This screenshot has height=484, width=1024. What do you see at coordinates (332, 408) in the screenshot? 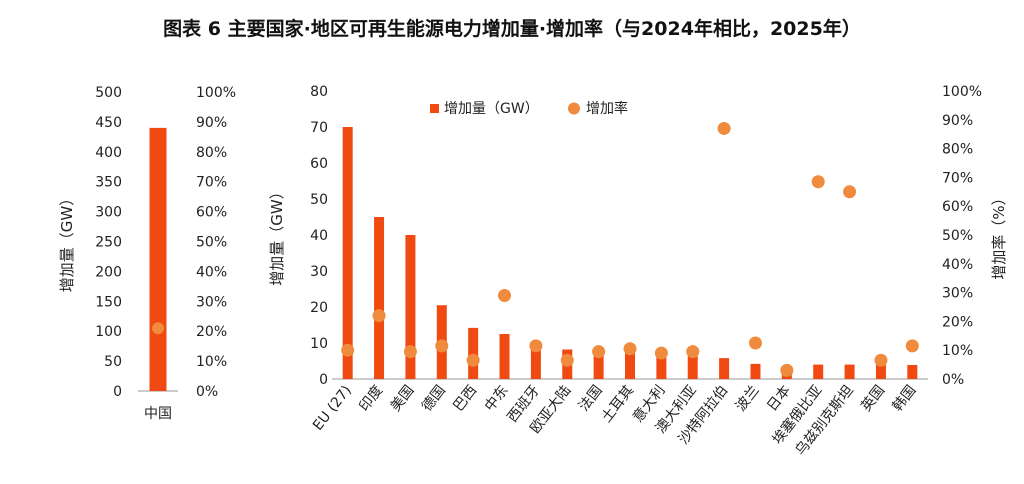
I see `category-label-2-1: EU (27)` at bounding box center [332, 408].